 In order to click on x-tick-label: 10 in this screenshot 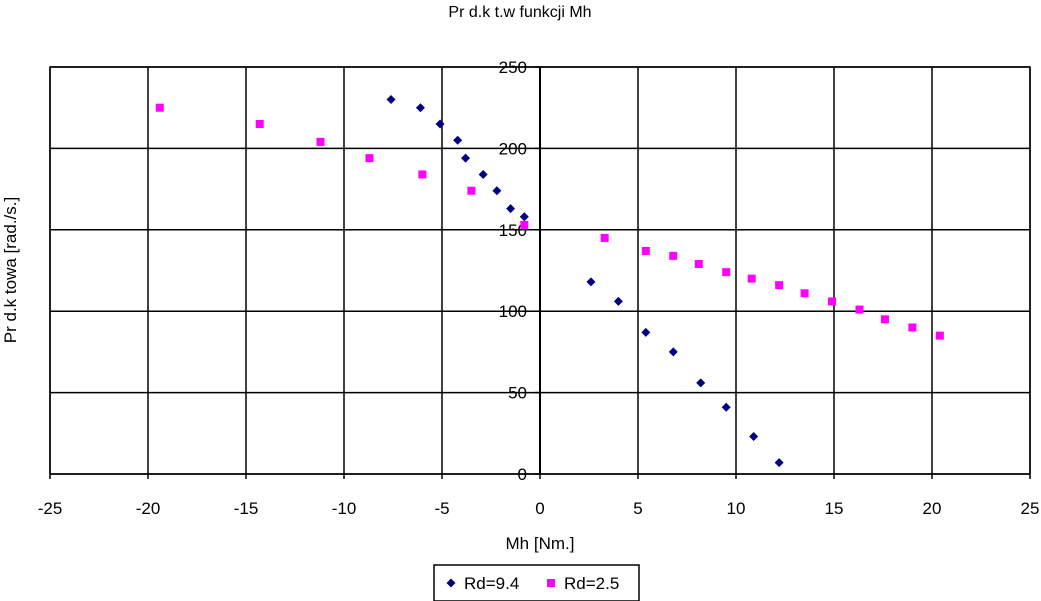, I will do `click(736, 508)`.